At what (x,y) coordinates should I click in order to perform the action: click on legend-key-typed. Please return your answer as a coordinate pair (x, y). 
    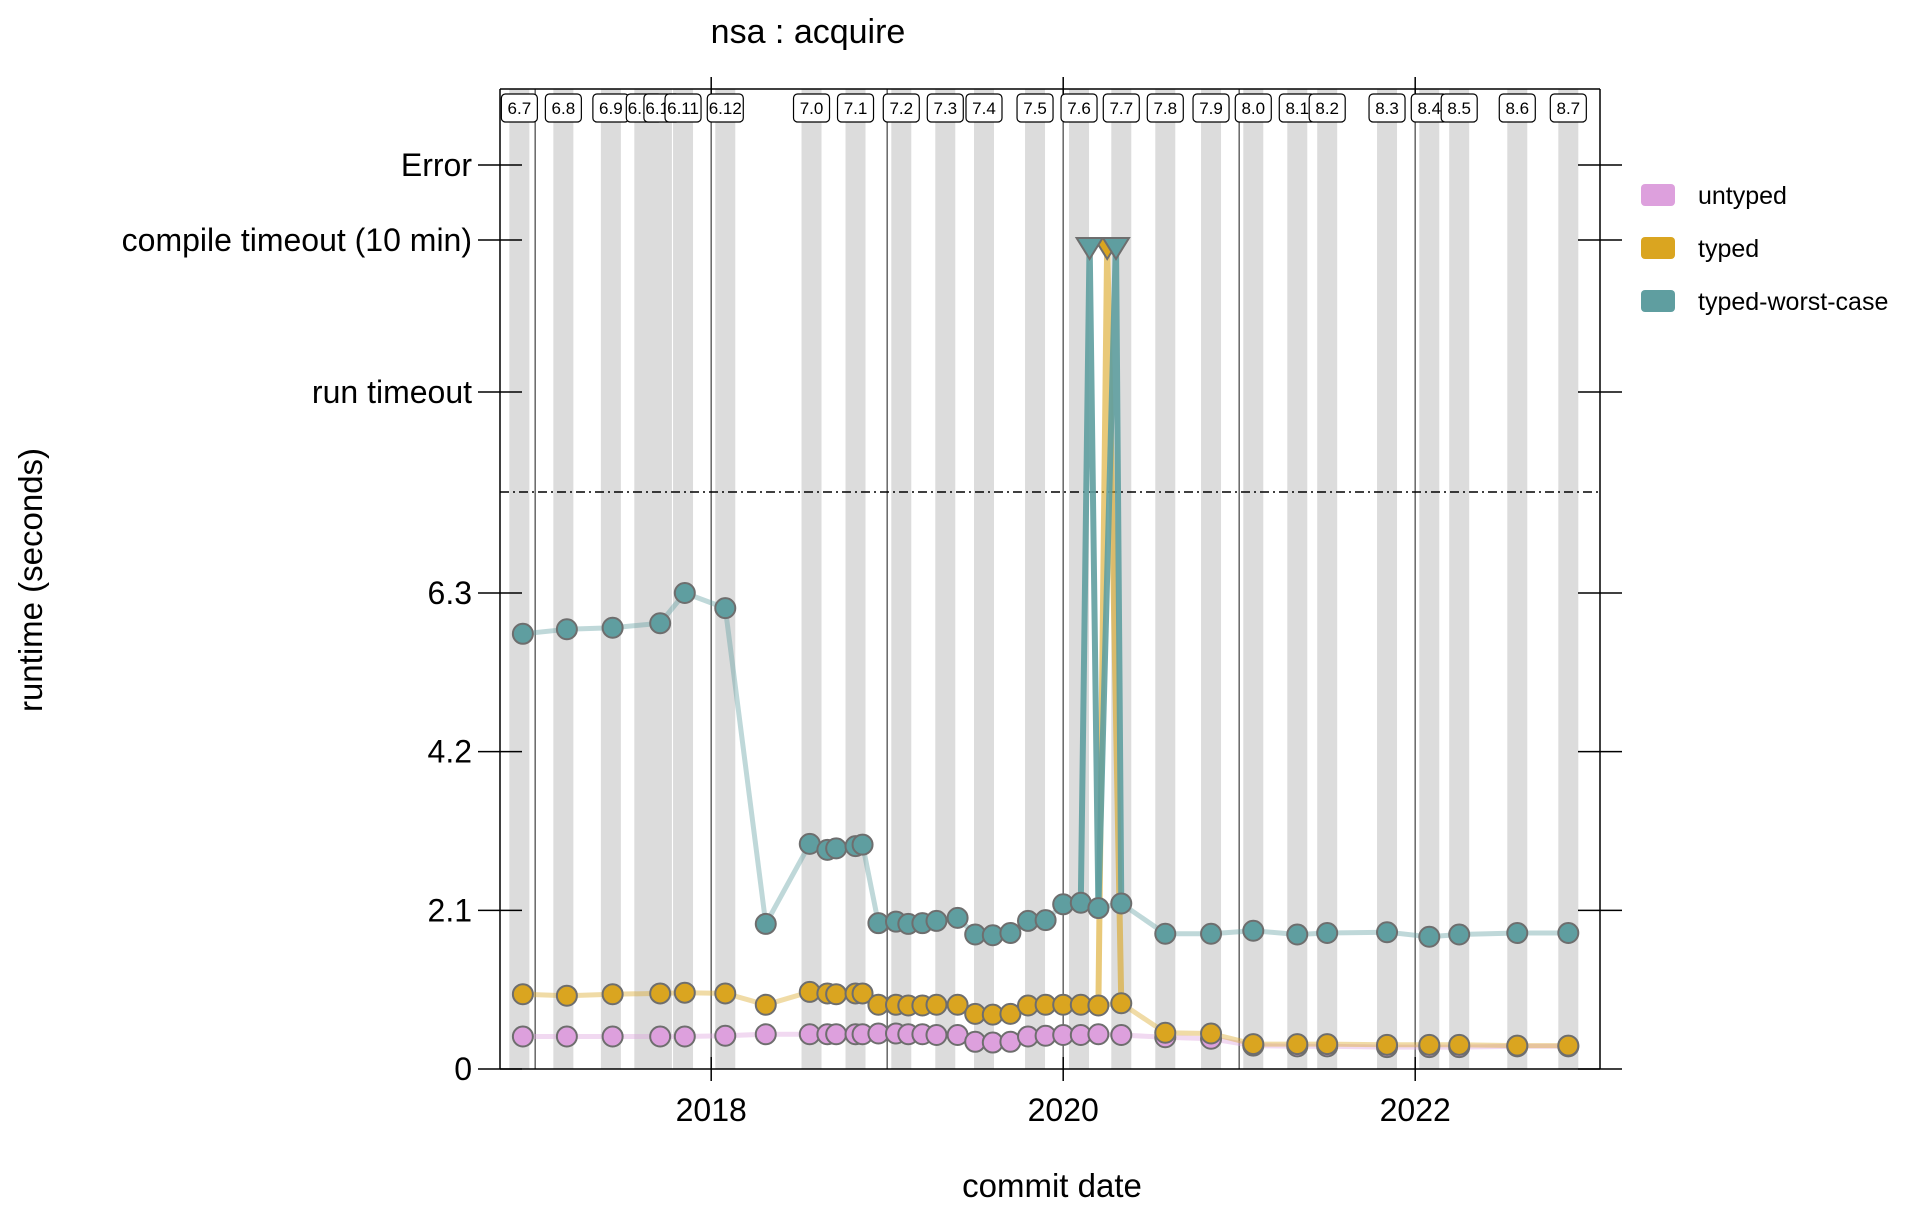
    Looking at the image, I should click on (1658, 248).